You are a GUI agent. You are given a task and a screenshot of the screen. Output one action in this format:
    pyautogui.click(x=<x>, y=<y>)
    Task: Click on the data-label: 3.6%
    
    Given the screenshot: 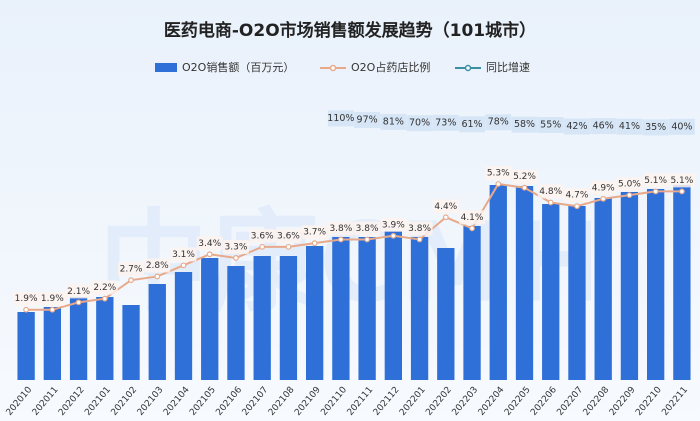 What is the action you would take?
    pyautogui.click(x=262, y=236)
    